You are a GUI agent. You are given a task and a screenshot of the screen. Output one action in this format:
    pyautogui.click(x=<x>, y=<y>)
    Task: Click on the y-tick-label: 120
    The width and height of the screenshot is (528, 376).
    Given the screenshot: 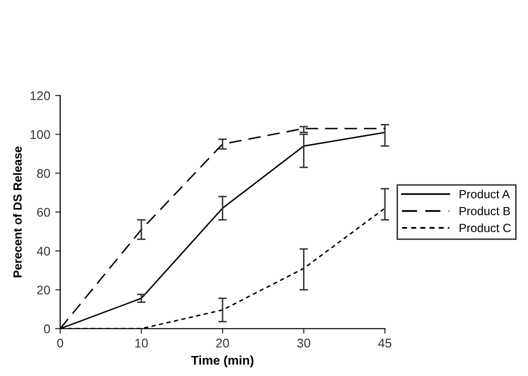 What is the action you would take?
    pyautogui.click(x=40, y=95)
    